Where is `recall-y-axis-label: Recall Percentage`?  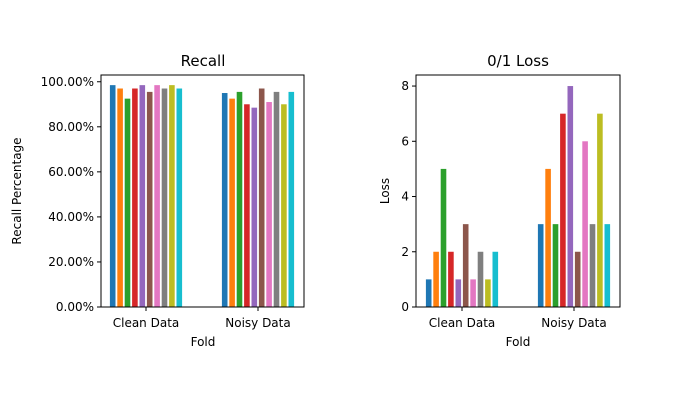
recall-y-axis-label: Recall Percentage is located at coordinates (17, 190).